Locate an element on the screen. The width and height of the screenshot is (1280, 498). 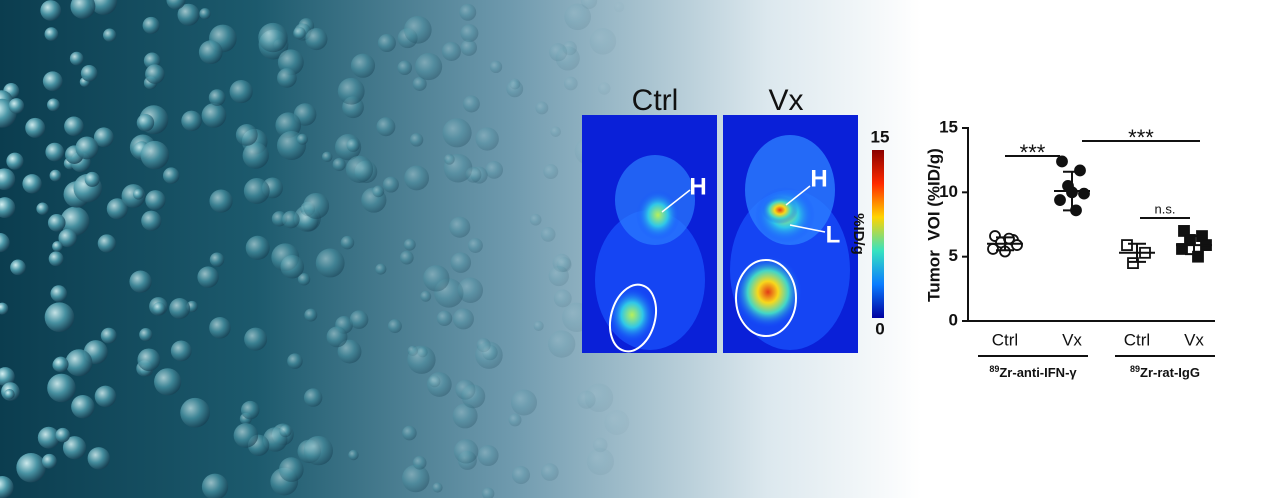
significance-label: n.s. is located at coordinates (1165, 208).